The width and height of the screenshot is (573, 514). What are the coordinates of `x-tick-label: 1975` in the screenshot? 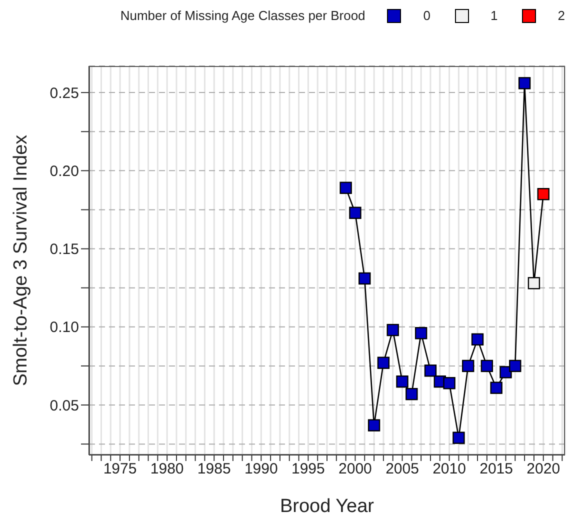 It's located at (120, 469).